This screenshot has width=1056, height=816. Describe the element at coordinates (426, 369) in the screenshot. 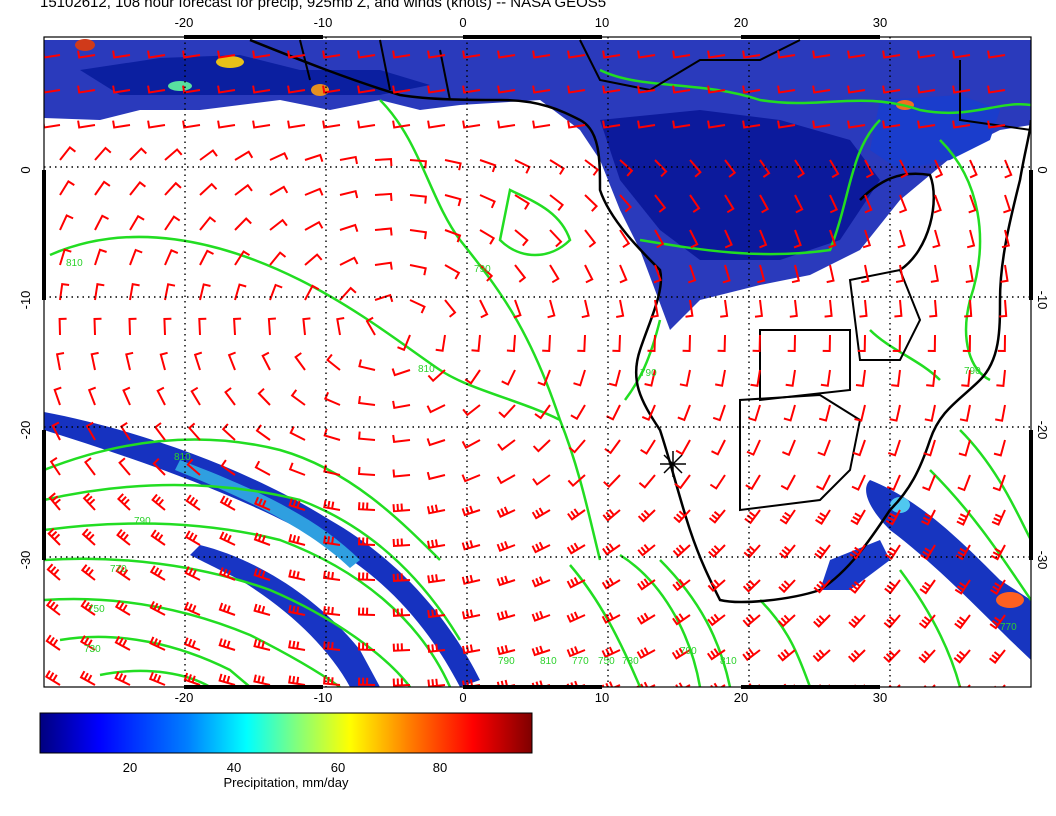

I see `contour-label: 810` at that location.